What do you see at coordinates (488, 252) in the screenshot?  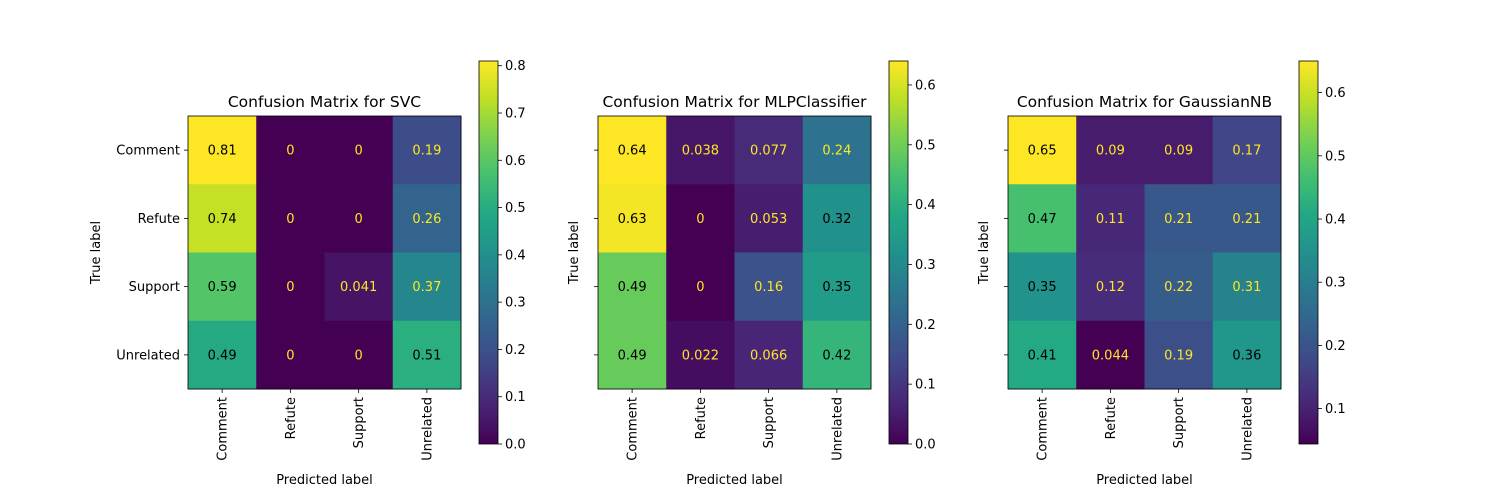 I see `colorbar` at bounding box center [488, 252].